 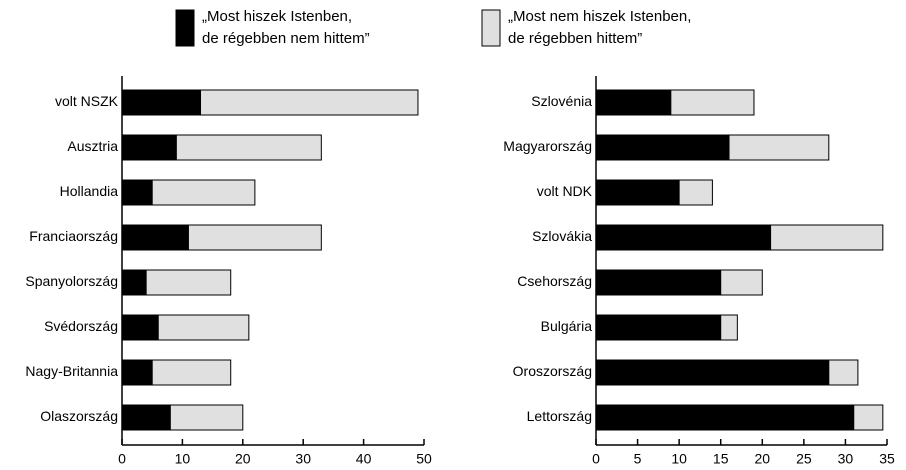 What do you see at coordinates (87, 101) in the screenshot?
I see `category-label: volt NSZK` at bounding box center [87, 101].